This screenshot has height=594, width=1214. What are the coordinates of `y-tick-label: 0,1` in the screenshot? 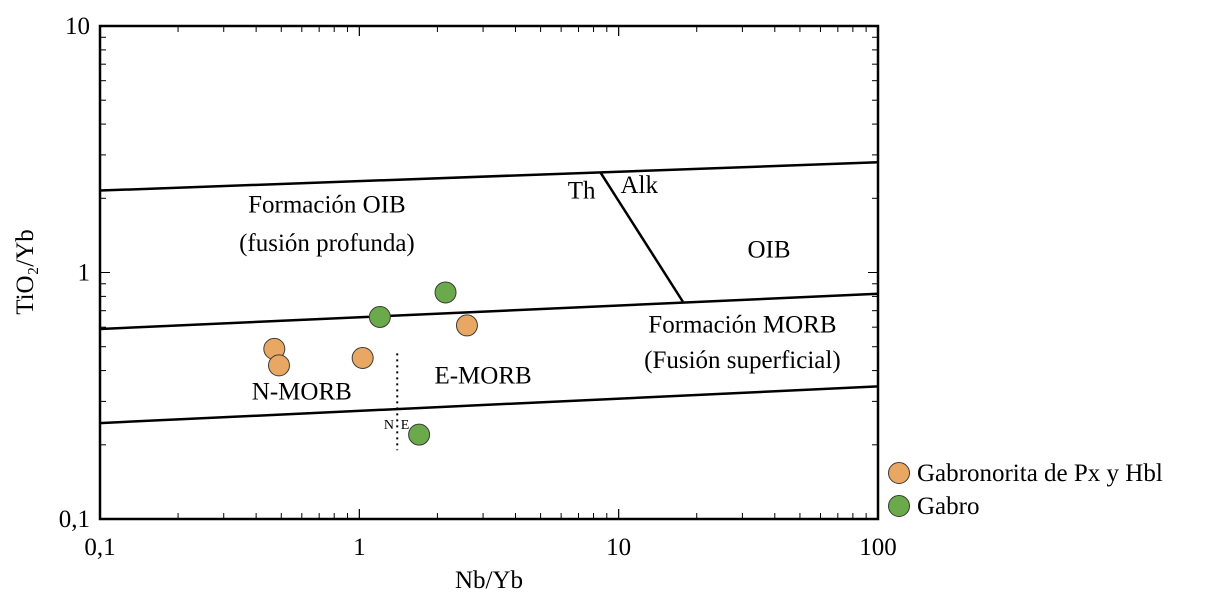 It's located at (74, 519).